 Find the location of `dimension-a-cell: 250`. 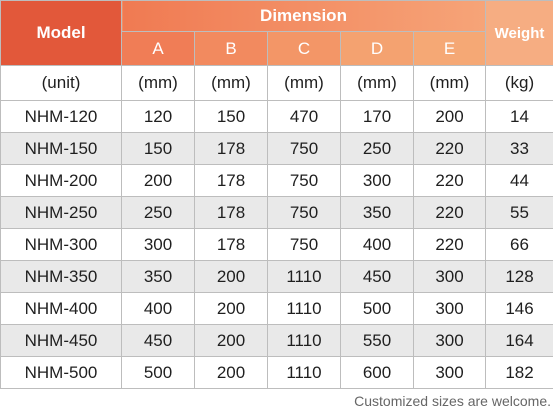

dimension-a-cell: 250 is located at coordinates (158, 212).